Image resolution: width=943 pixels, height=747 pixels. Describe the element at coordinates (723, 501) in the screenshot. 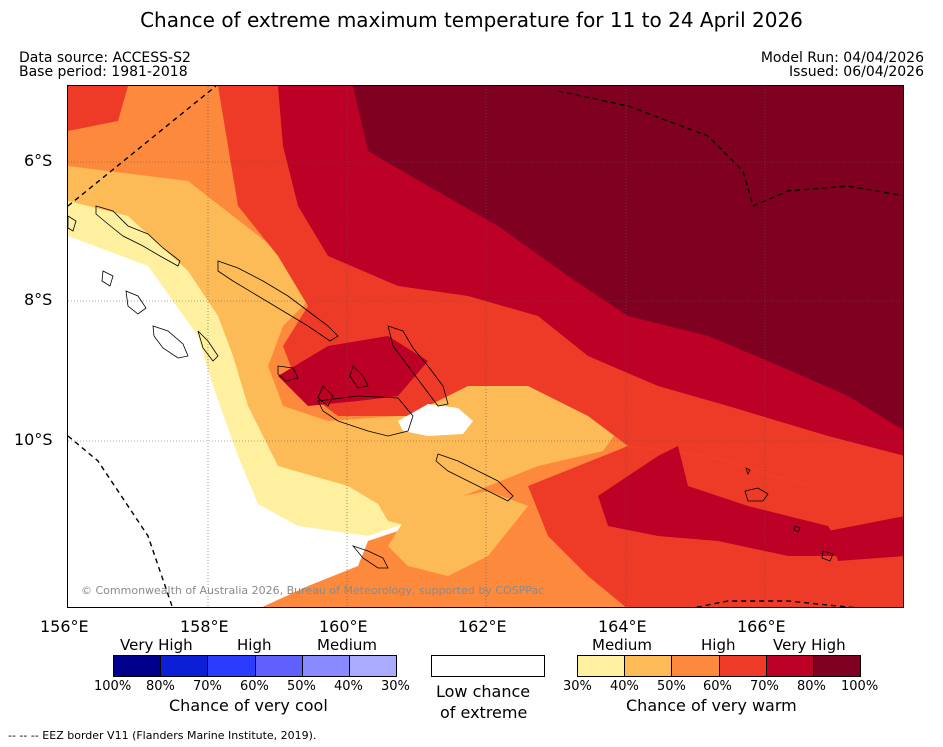

I see `region-70-80-southeast` at that location.